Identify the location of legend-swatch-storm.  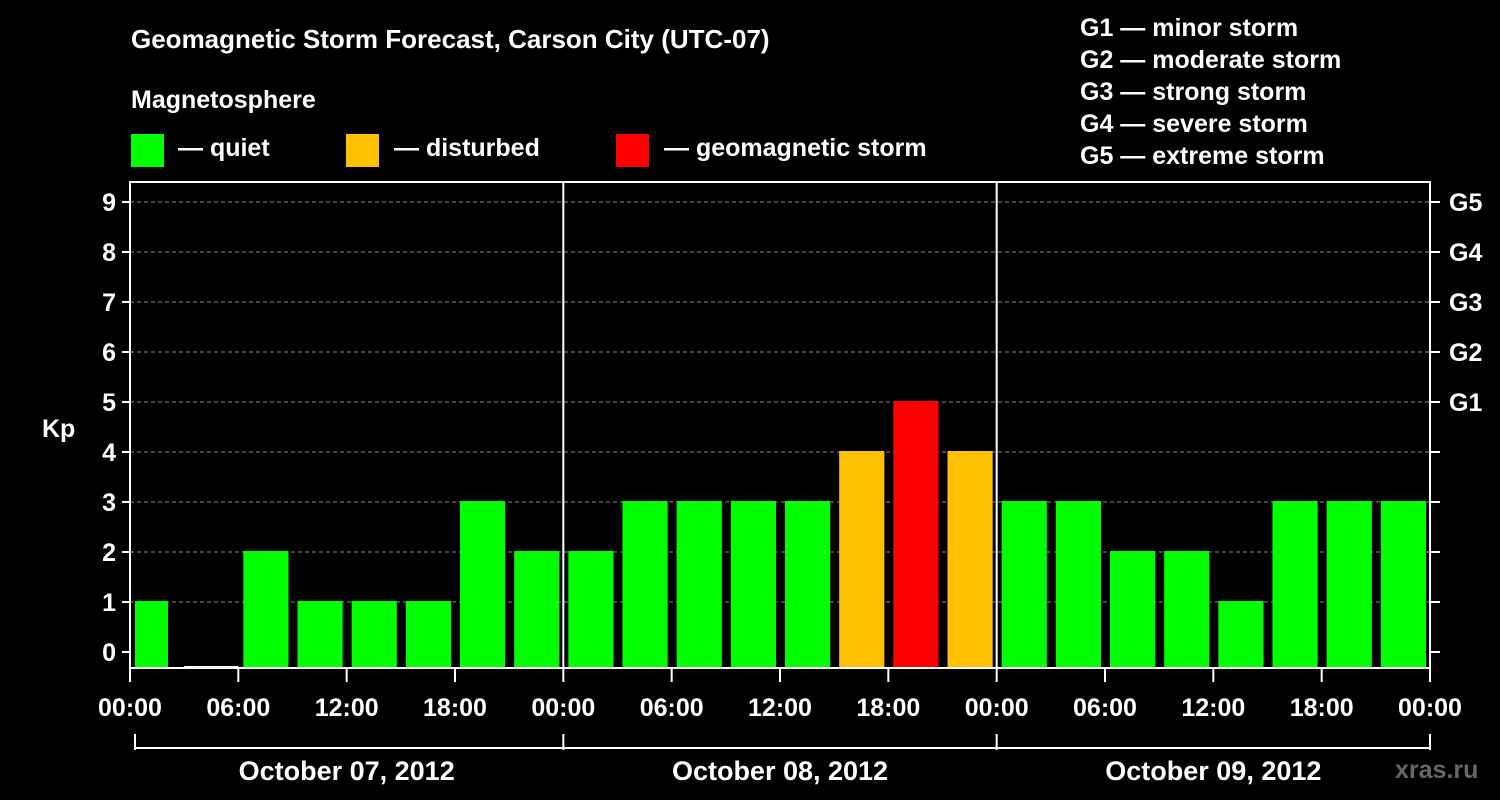
(632, 150).